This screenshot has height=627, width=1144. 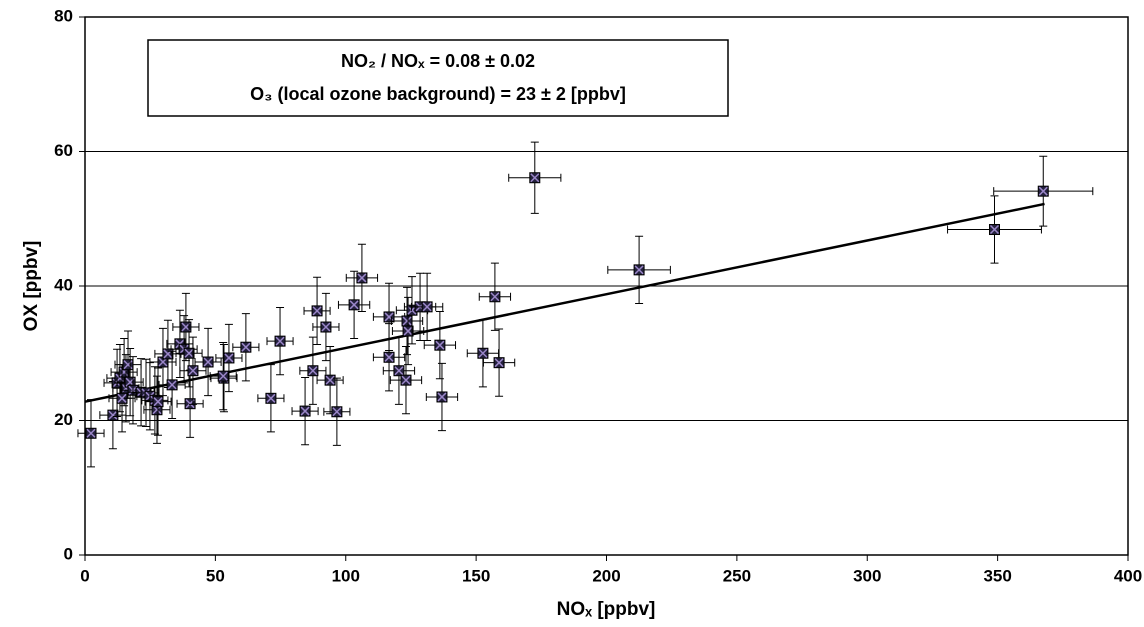 I want to click on x-axis-title: NOₓ [ppbv], so click(x=606, y=609).